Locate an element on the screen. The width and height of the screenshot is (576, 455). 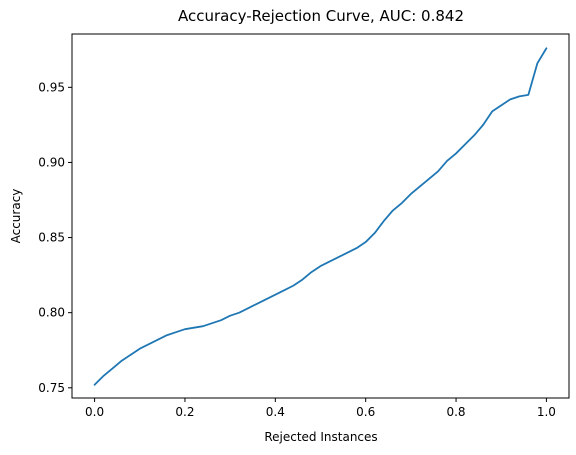
y-tick-label: 0.95 is located at coordinates (51, 87).